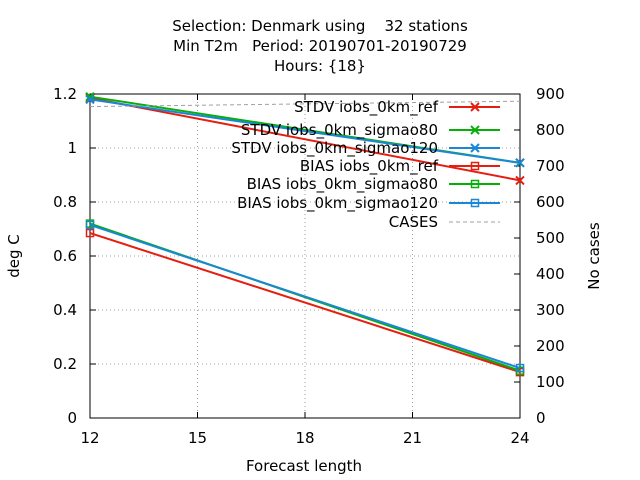 The image size is (640, 480). Describe the element at coordinates (65, 364) in the screenshot. I see `y-tick-label: 0.2` at that location.